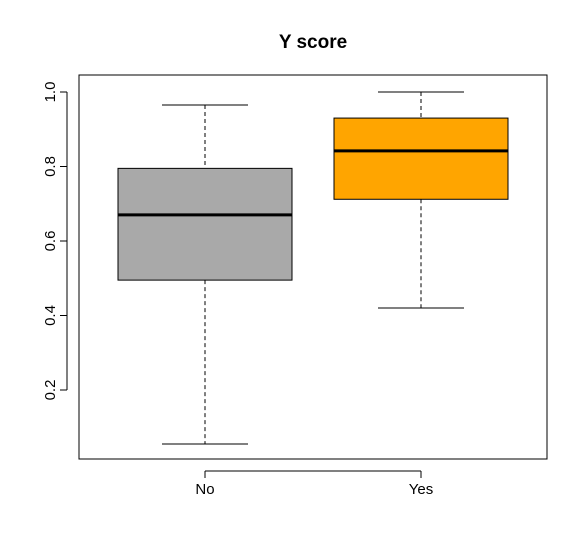 The image size is (588, 556). Describe the element at coordinates (50, 390) in the screenshot. I see `y-tick-label: 0.2` at that location.